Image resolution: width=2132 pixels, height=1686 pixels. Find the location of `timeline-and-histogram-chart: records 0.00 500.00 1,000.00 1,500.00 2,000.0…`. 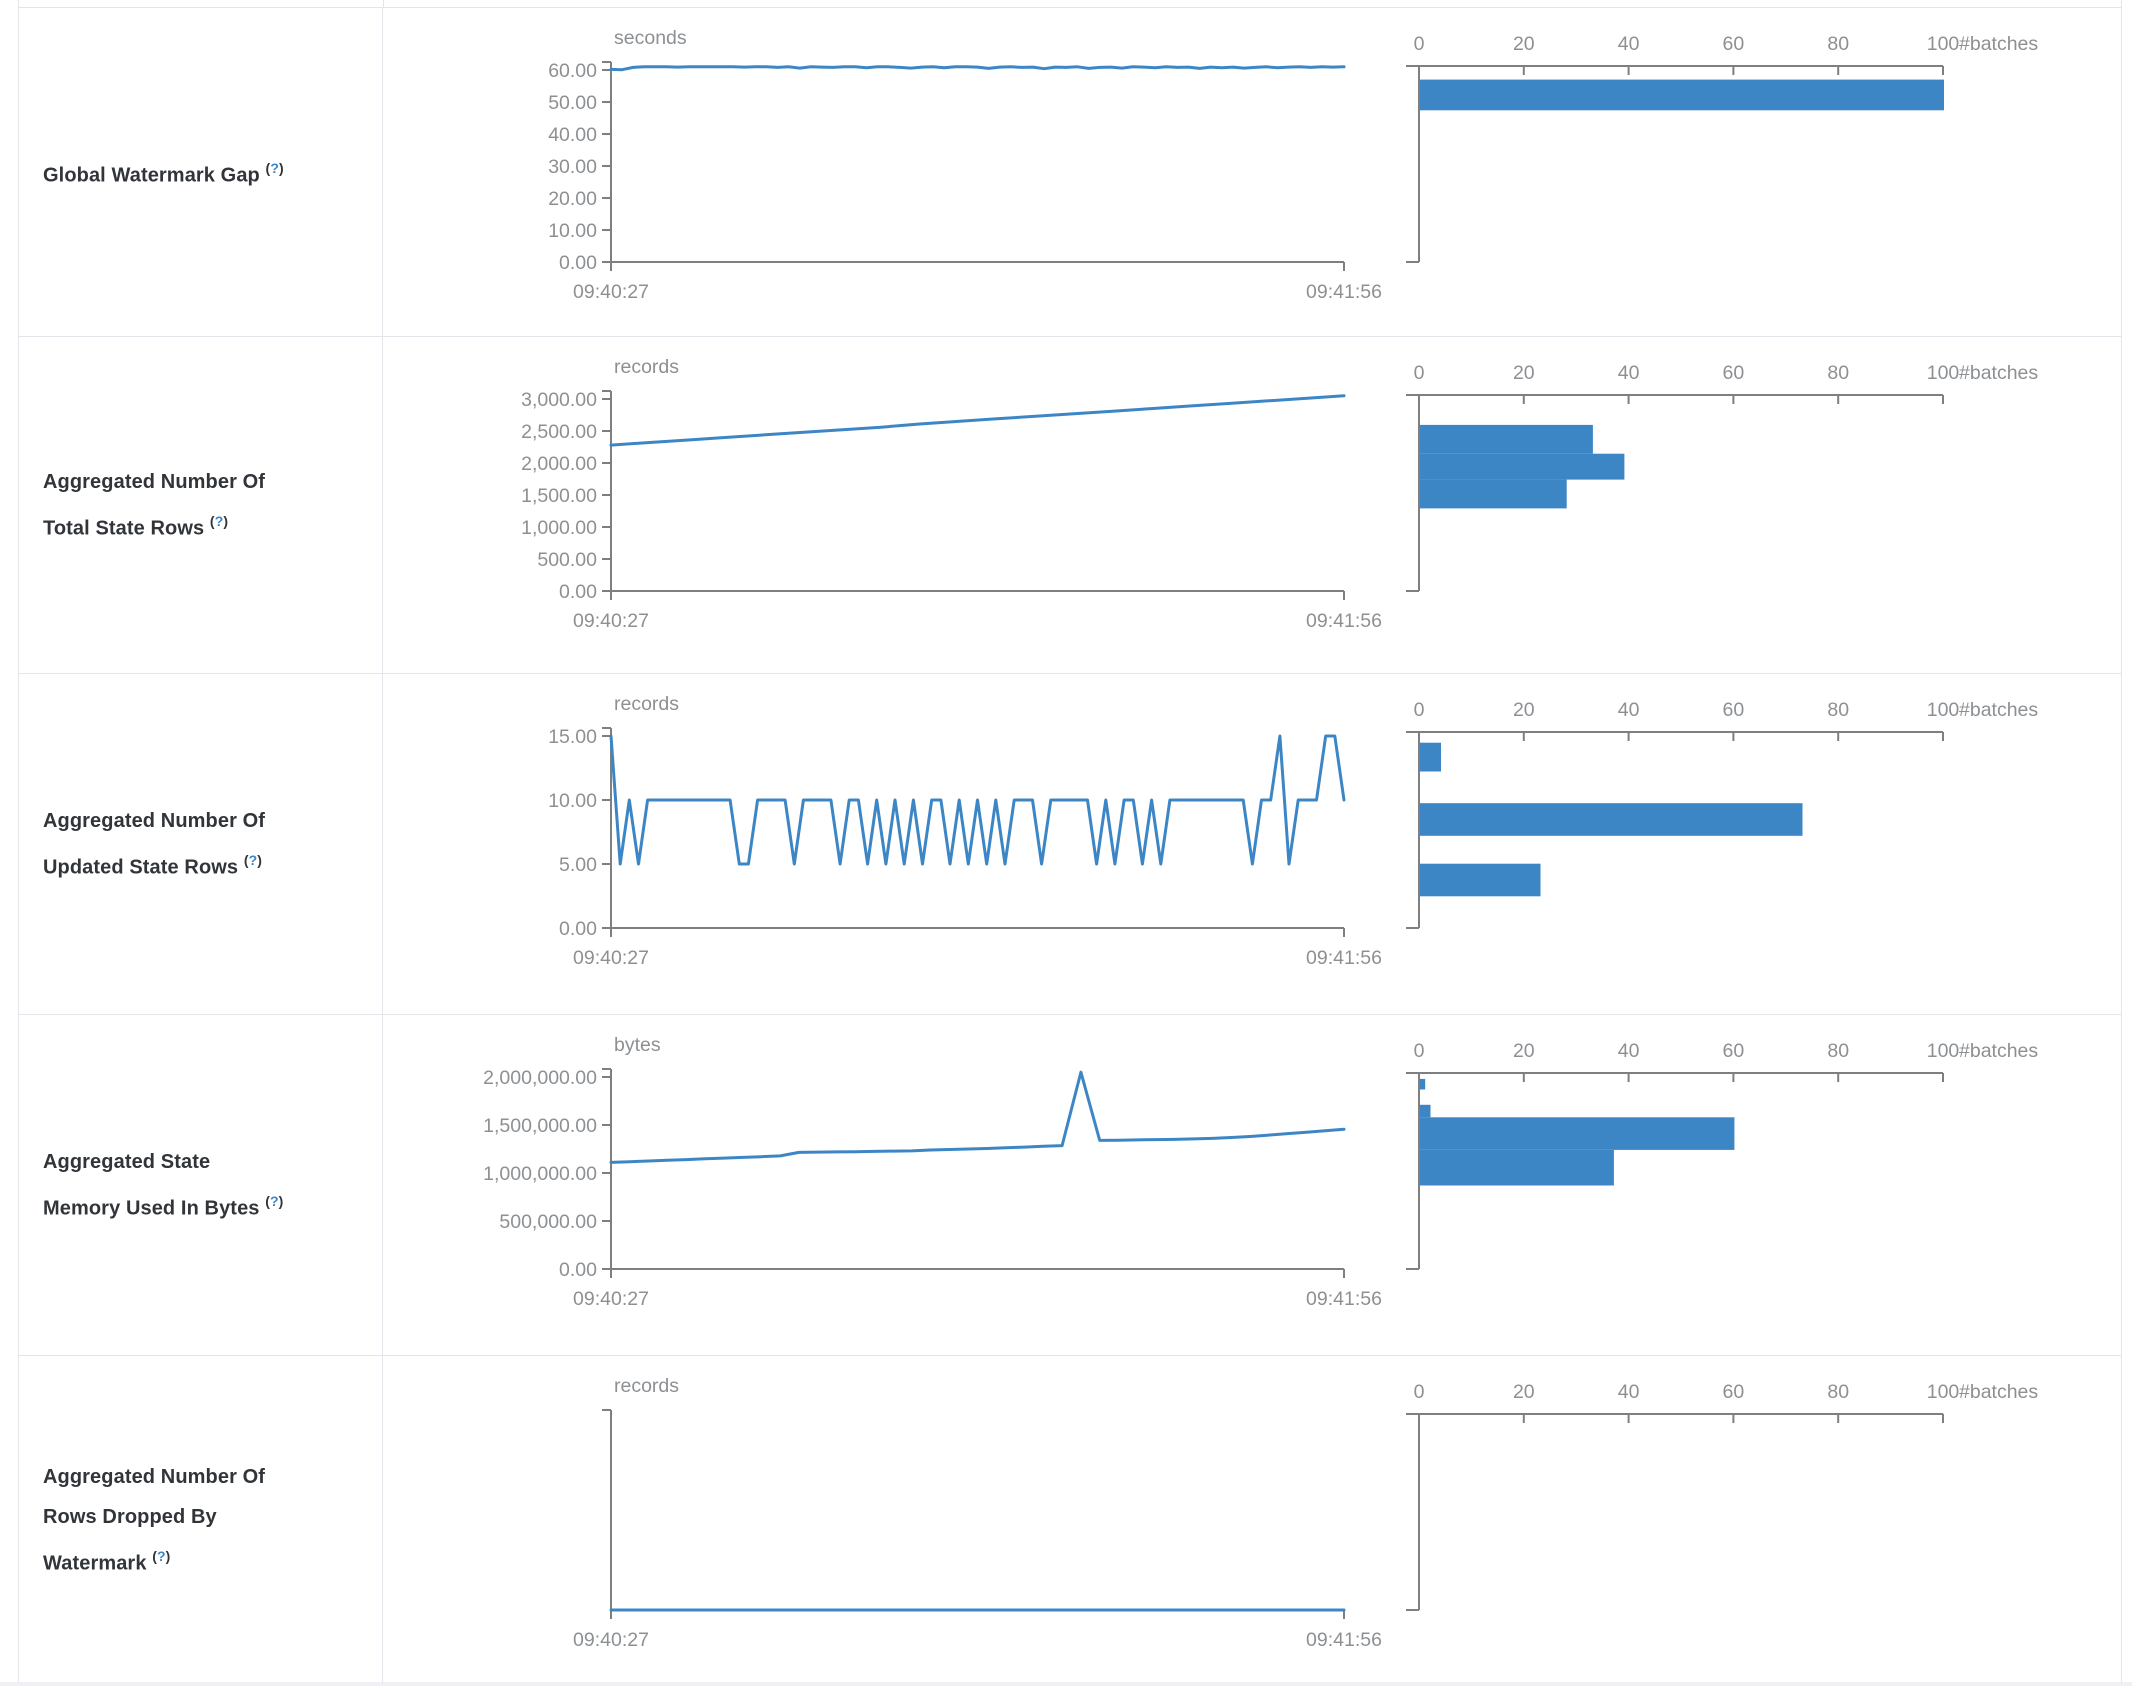

timeline-and-histogram-chart: records 0.00 500.00 1,000.00 1,500.00 2,000.0… is located at coordinates (1279, 494).